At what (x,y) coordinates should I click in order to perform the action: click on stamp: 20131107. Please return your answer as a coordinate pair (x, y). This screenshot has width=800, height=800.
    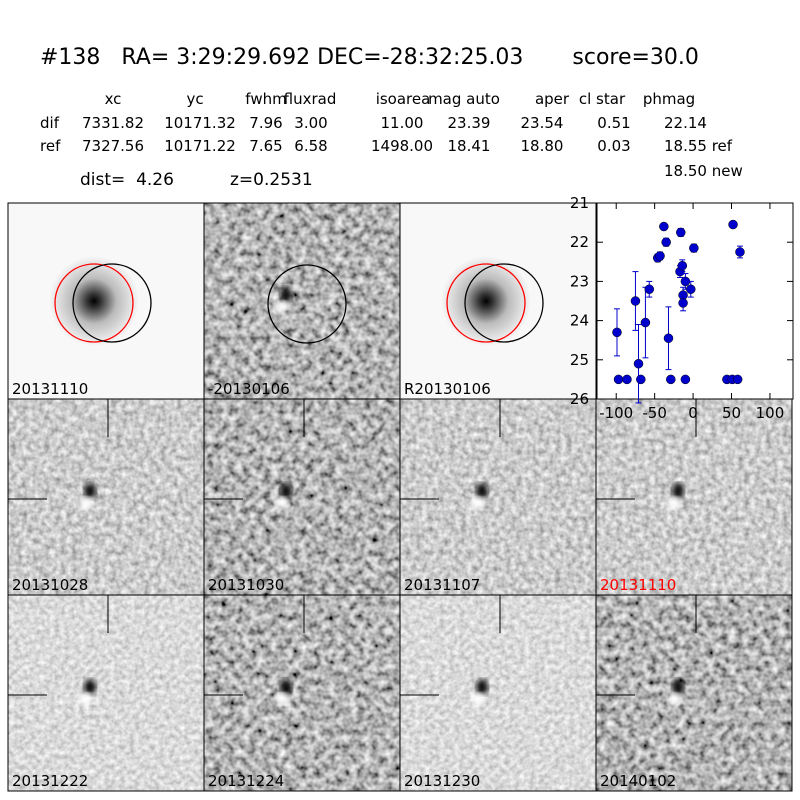
    Looking at the image, I should click on (498, 497).